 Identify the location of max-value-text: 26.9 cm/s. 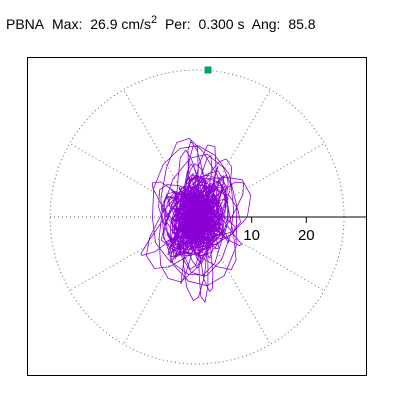
(120, 24).